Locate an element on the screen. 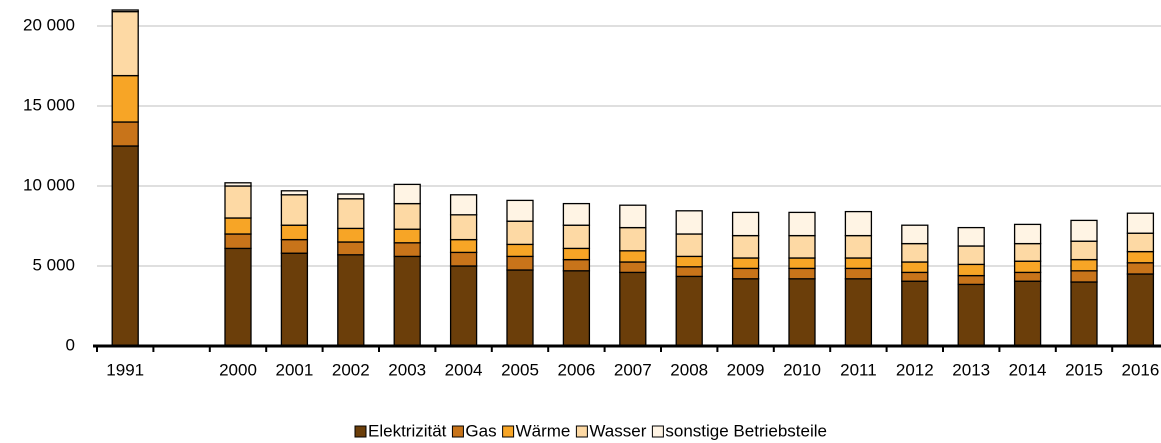  x-tick-label: 2015 is located at coordinates (1084, 369).